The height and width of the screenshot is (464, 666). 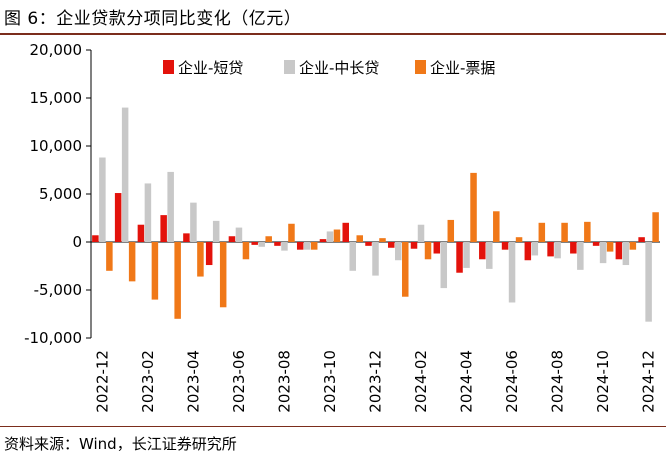 What do you see at coordinates (53, 338) in the screenshot?
I see `y-tick-label: -10,000` at bounding box center [53, 338].